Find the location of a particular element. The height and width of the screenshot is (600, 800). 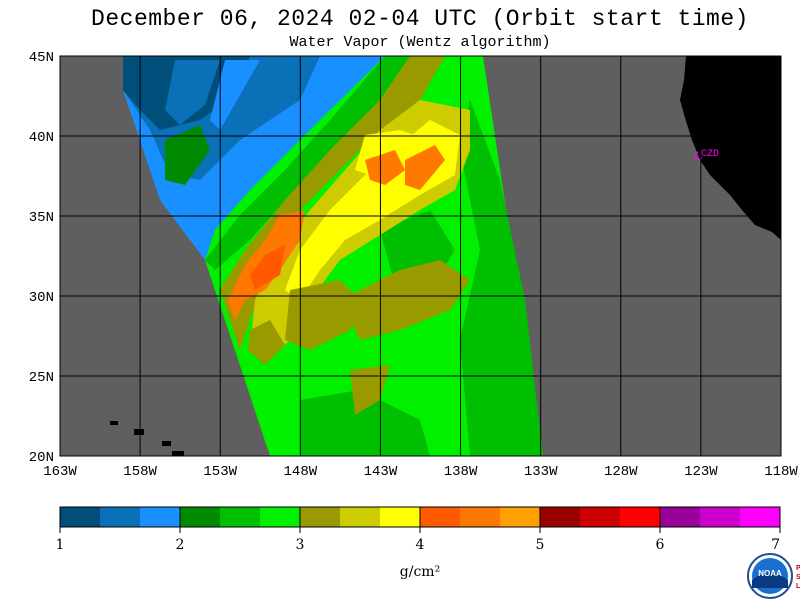

lon-label: 143W is located at coordinates (381, 472).